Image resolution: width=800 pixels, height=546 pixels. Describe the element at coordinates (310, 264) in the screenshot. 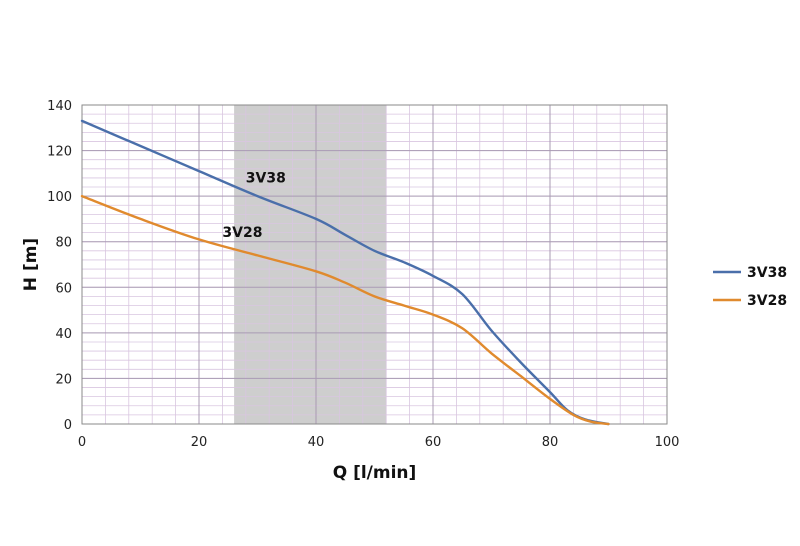

I see `shaded-operating-range` at that location.